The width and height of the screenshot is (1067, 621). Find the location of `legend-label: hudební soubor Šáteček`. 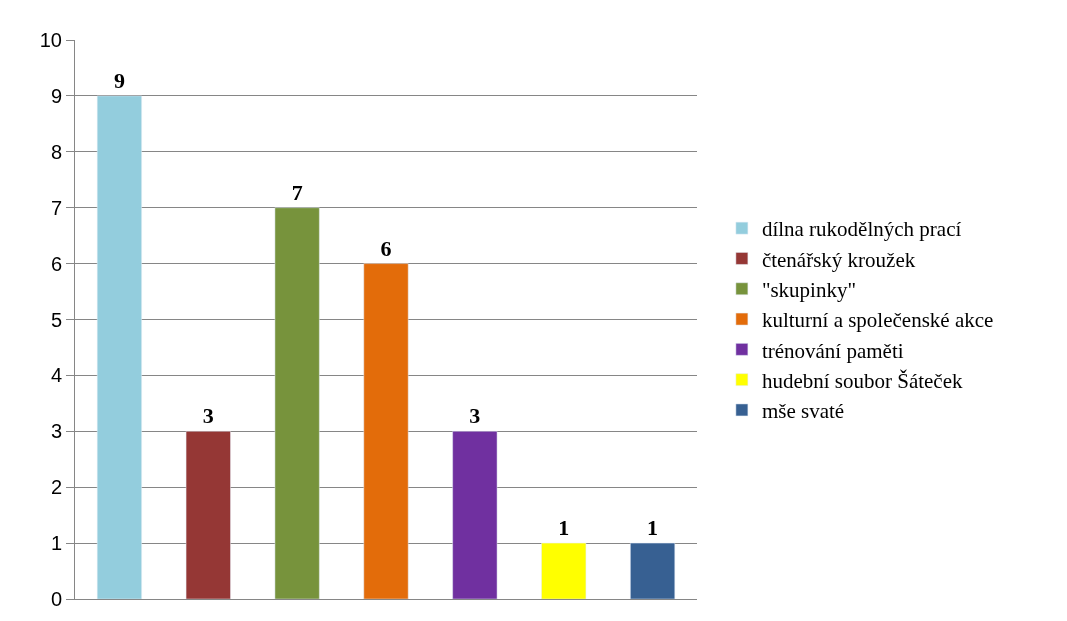

legend-label: hudební soubor Šáteček is located at coordinates (862, 380).